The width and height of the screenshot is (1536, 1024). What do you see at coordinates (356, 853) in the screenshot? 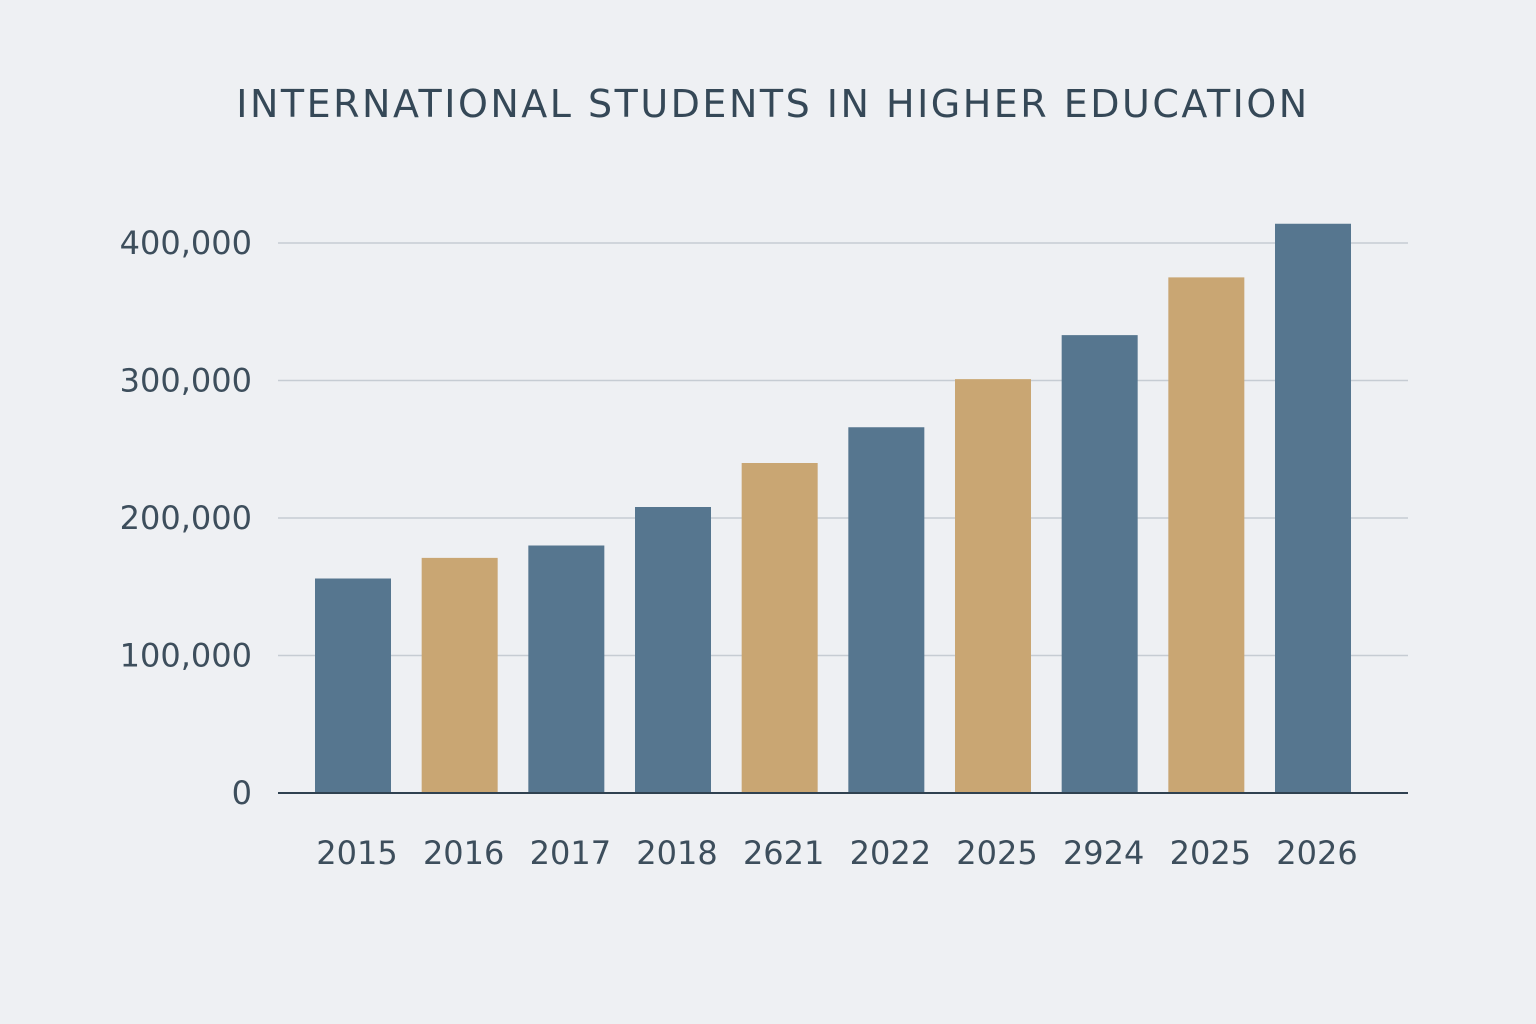
I see `x-tick-label: 2015` at bounding box center [356, 853].